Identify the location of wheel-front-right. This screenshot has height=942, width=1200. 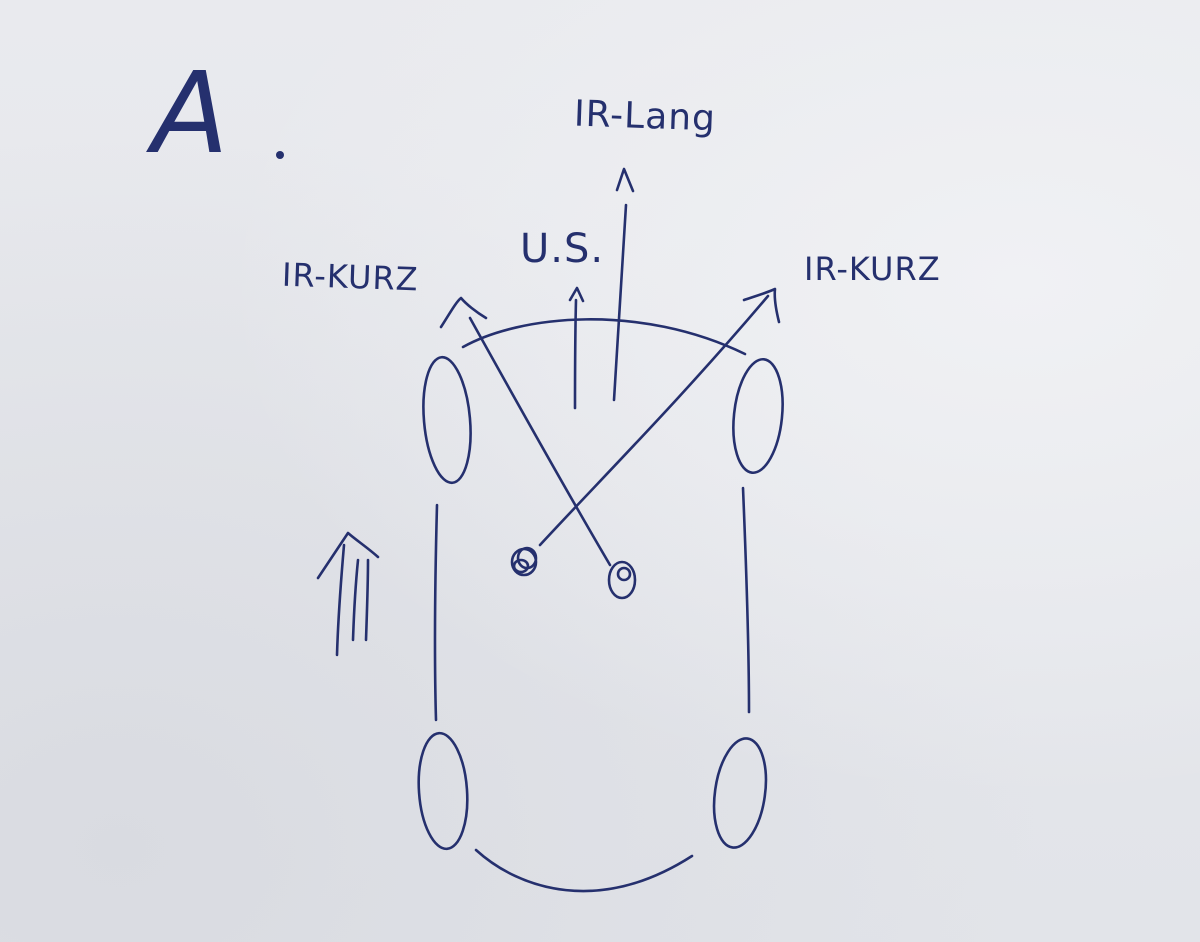
(758, 416).